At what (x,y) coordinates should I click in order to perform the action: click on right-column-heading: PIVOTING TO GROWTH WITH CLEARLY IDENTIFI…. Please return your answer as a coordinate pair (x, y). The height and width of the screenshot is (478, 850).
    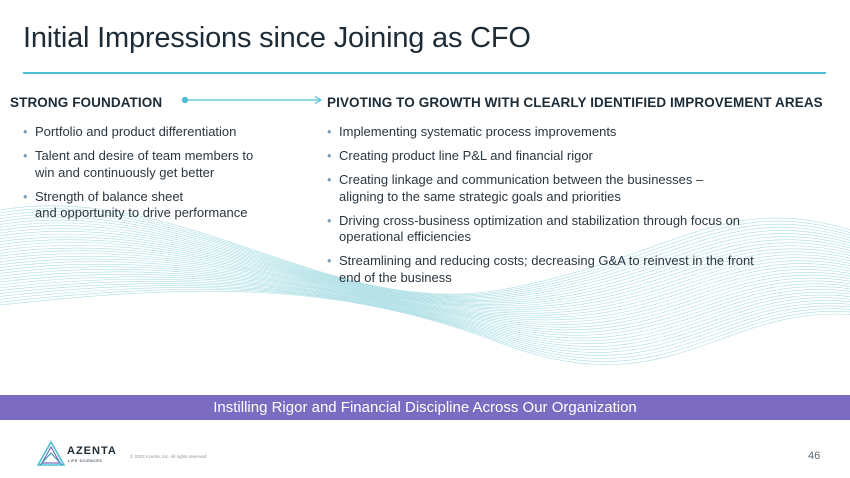
    Looking at the image, I should click on (575, 102).